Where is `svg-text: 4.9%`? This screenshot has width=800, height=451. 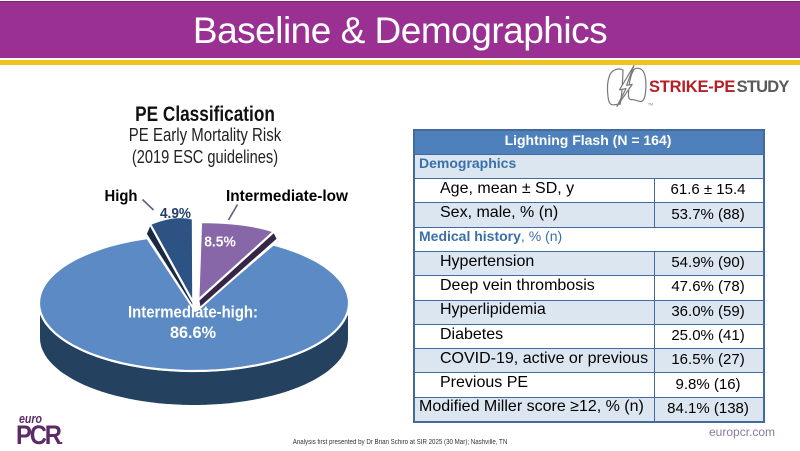
svg-text: 4.9% is located at coordinates (175, 213).